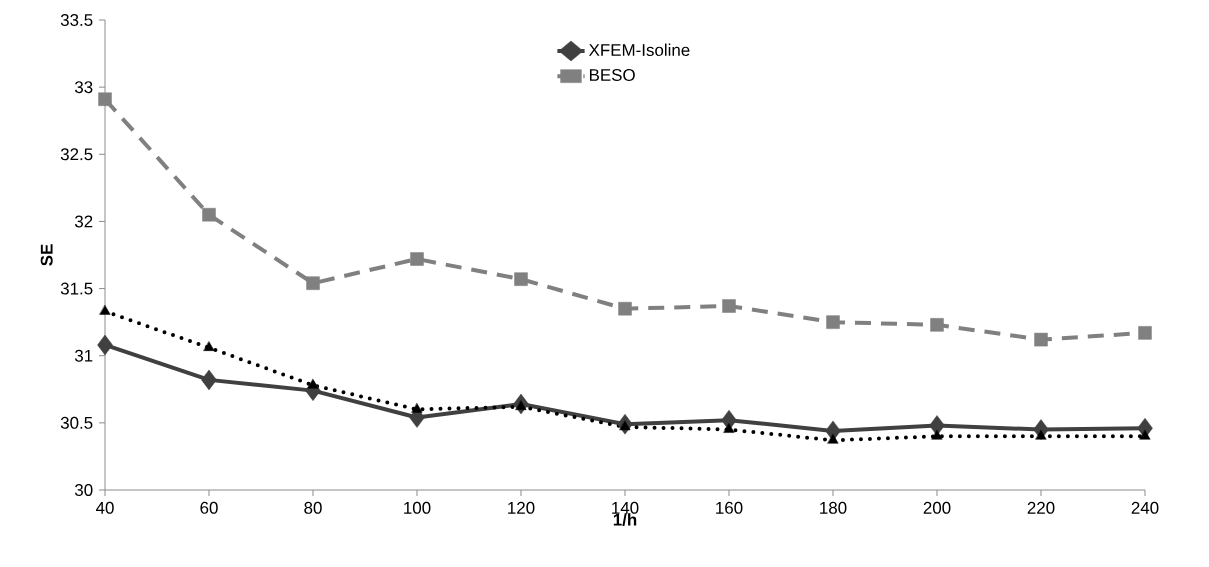  What do you see at coordinates (417, 507) in the screenshot?
I see `x-tick-label: 100` at bounding box center [417, 507].